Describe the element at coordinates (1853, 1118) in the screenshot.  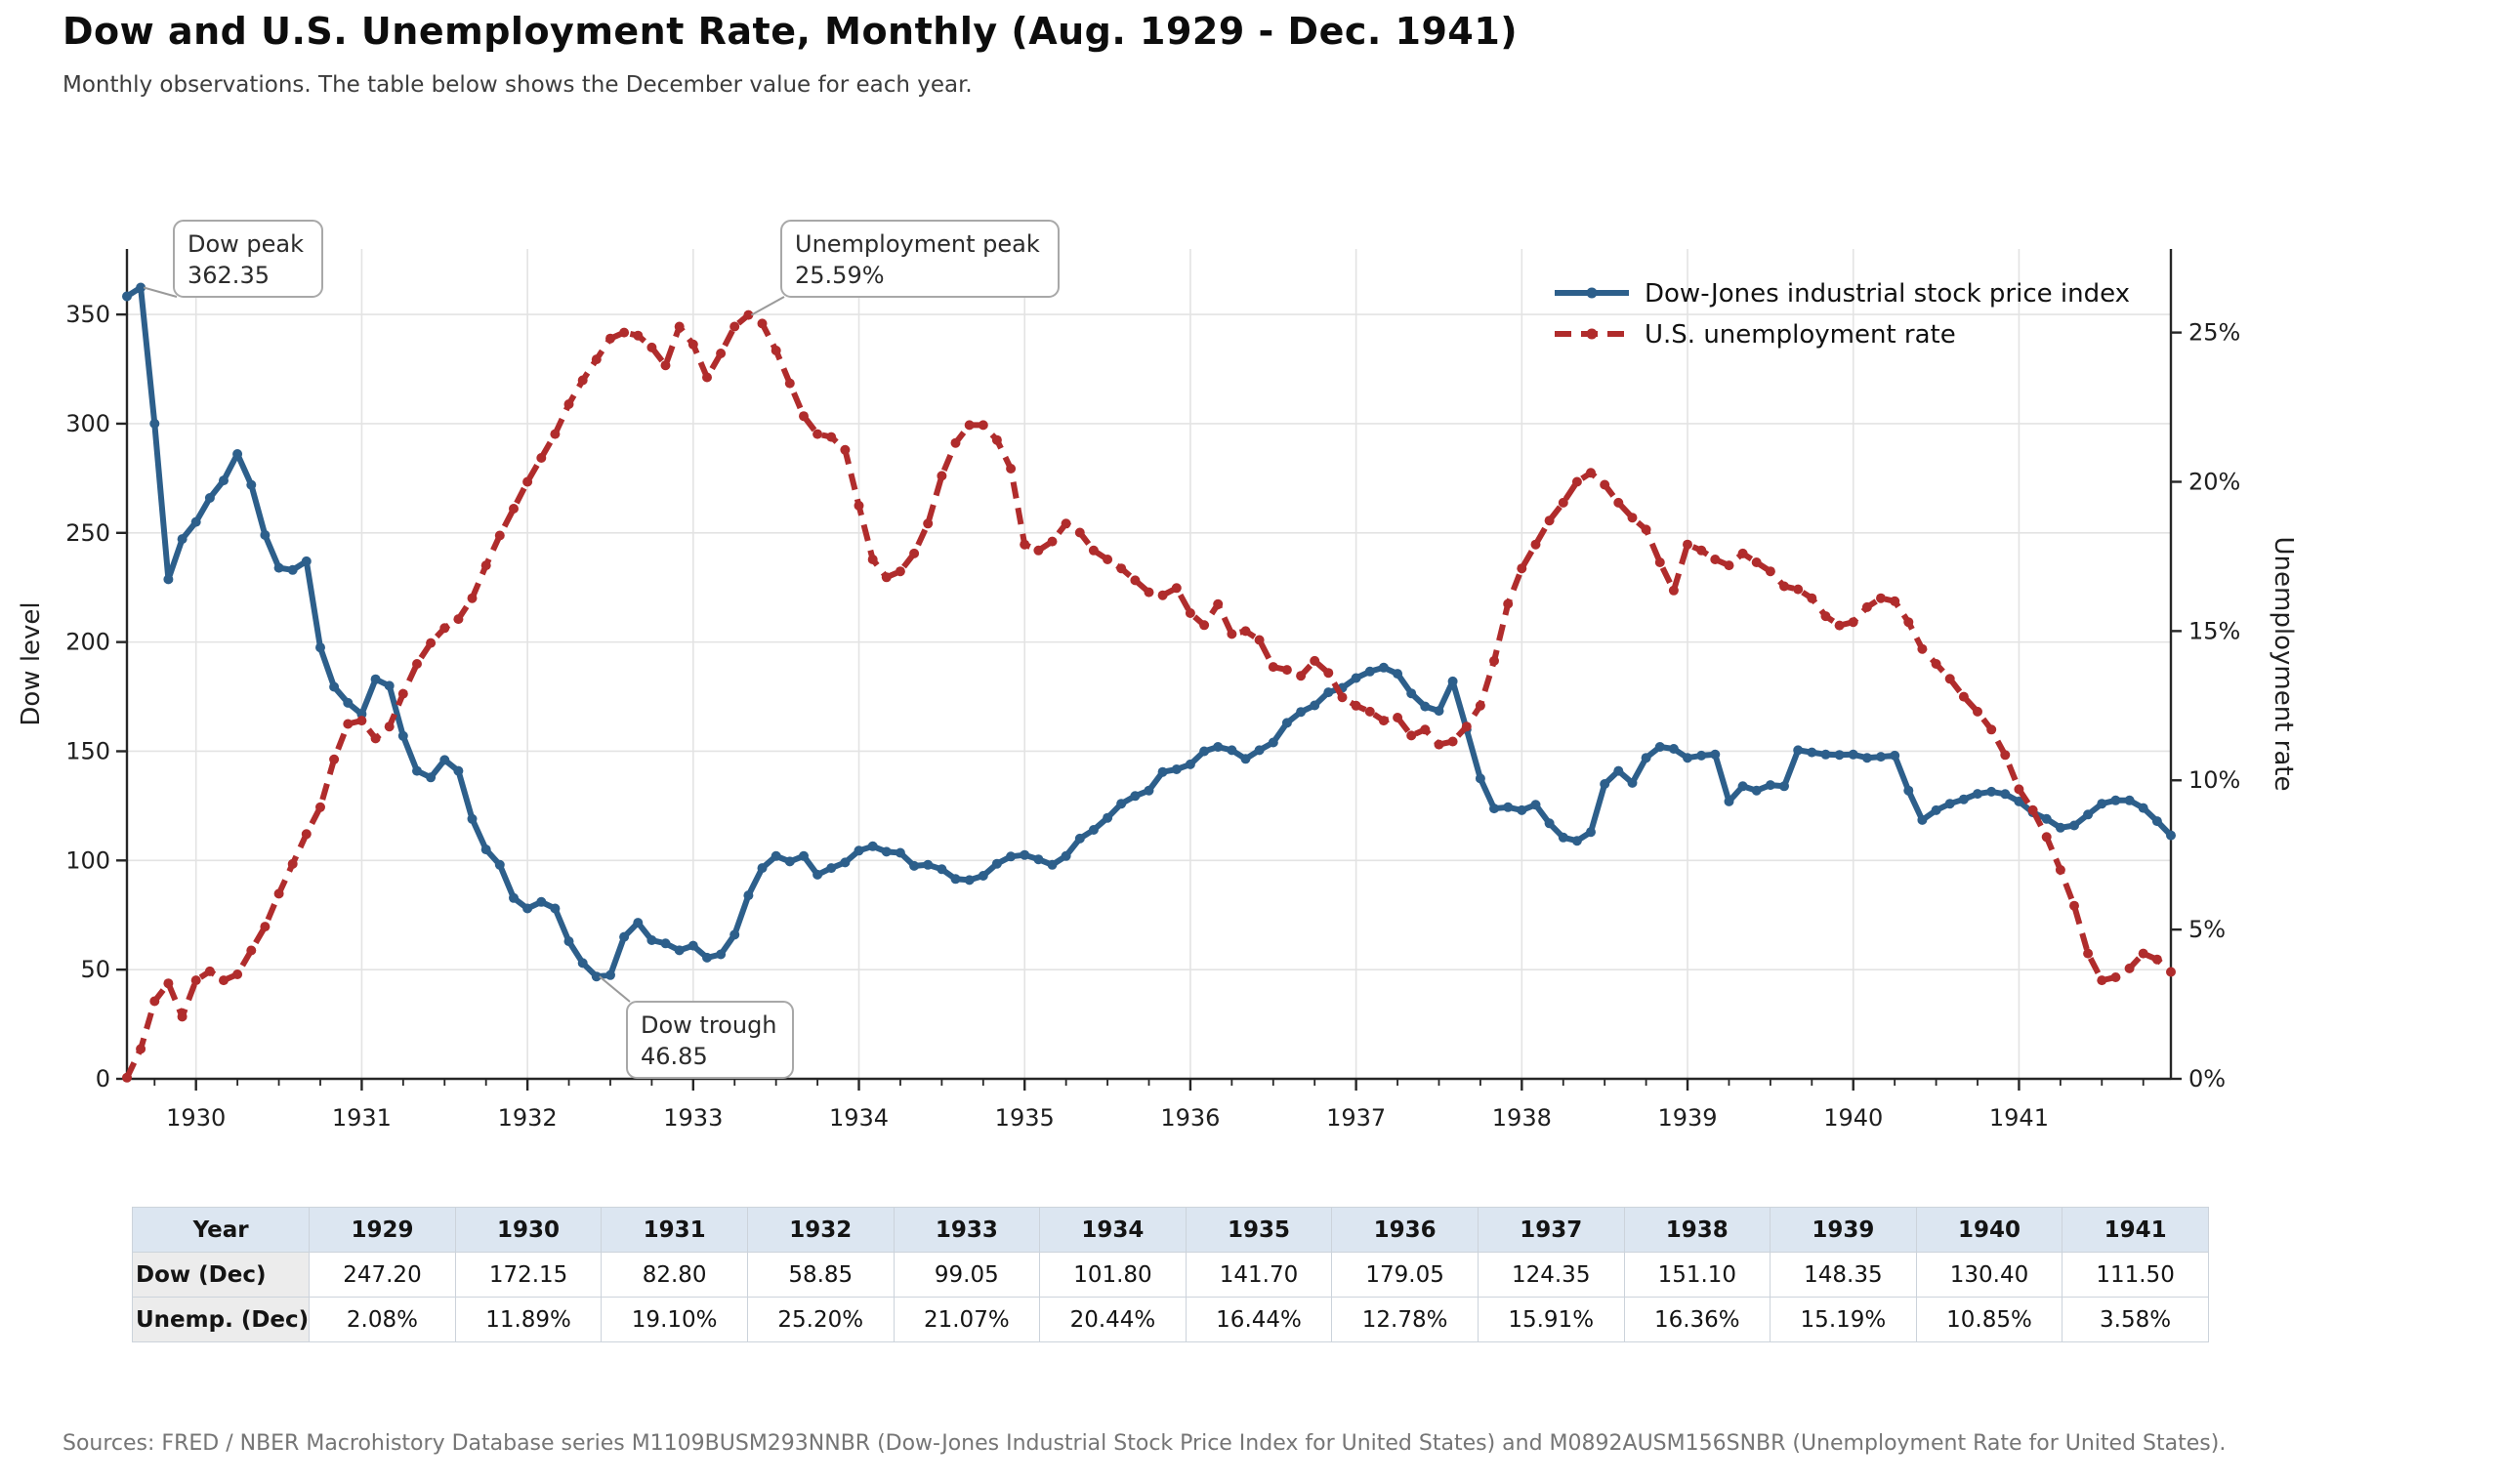
I see `x-tick-label: 1940` at that location.